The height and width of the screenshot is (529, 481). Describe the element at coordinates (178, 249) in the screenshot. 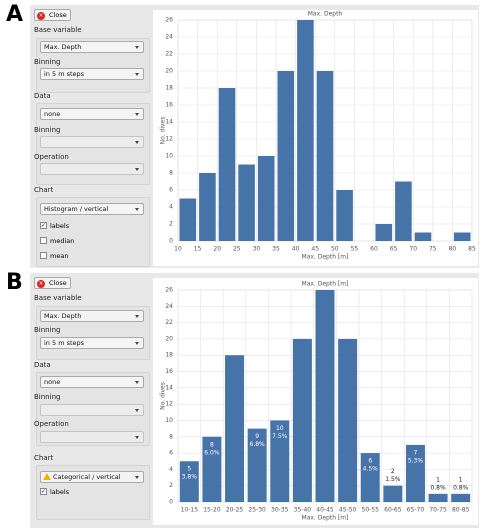

I see `x-tick-label: 10` at that location.